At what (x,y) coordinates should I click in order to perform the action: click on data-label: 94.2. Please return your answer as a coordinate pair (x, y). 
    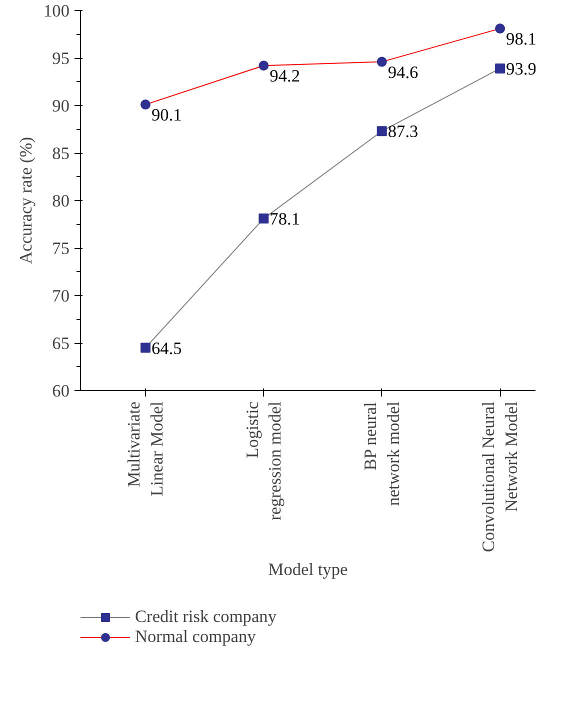
    Looking at the image, I should click on (285, 76).